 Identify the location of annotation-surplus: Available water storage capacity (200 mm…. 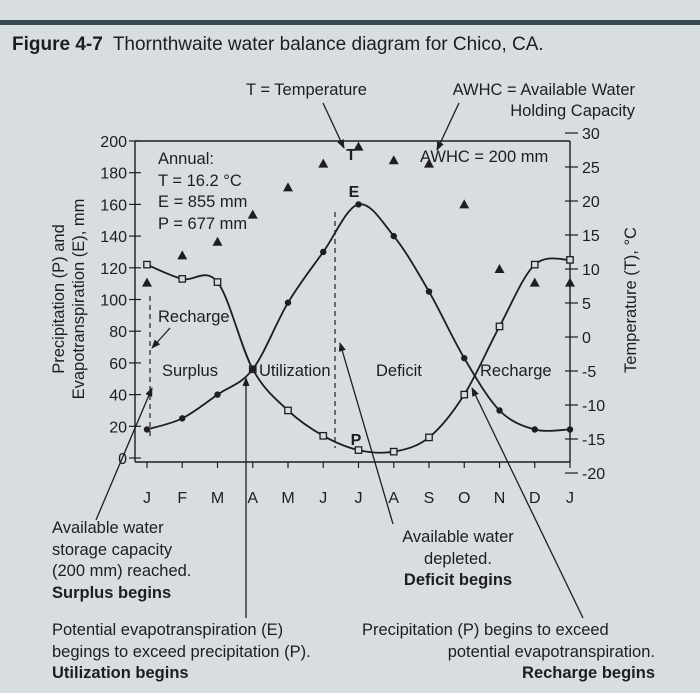
(121, 561).